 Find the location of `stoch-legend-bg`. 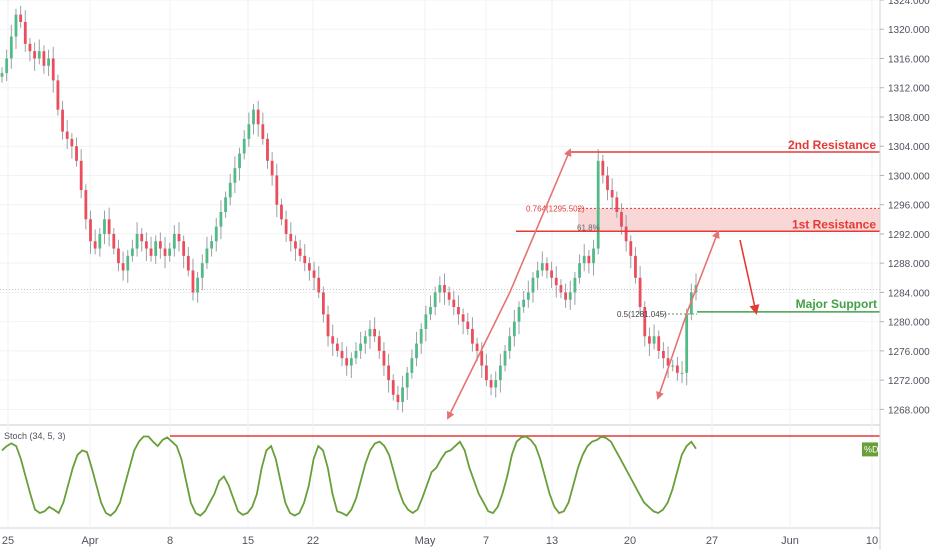

stoch-legend-bg is located at coordinates (870, 449).